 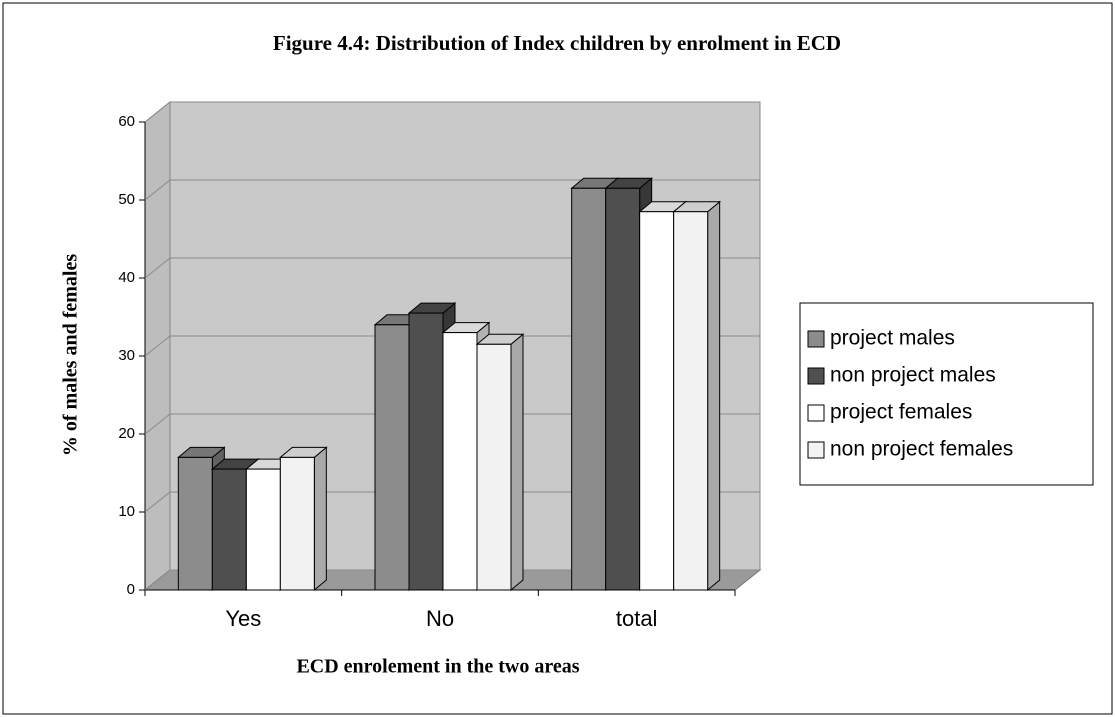 What do you see at coordinates (901, 412) in the screenshot?
I see `legend-label: project females` at bounding box center [901, 412].